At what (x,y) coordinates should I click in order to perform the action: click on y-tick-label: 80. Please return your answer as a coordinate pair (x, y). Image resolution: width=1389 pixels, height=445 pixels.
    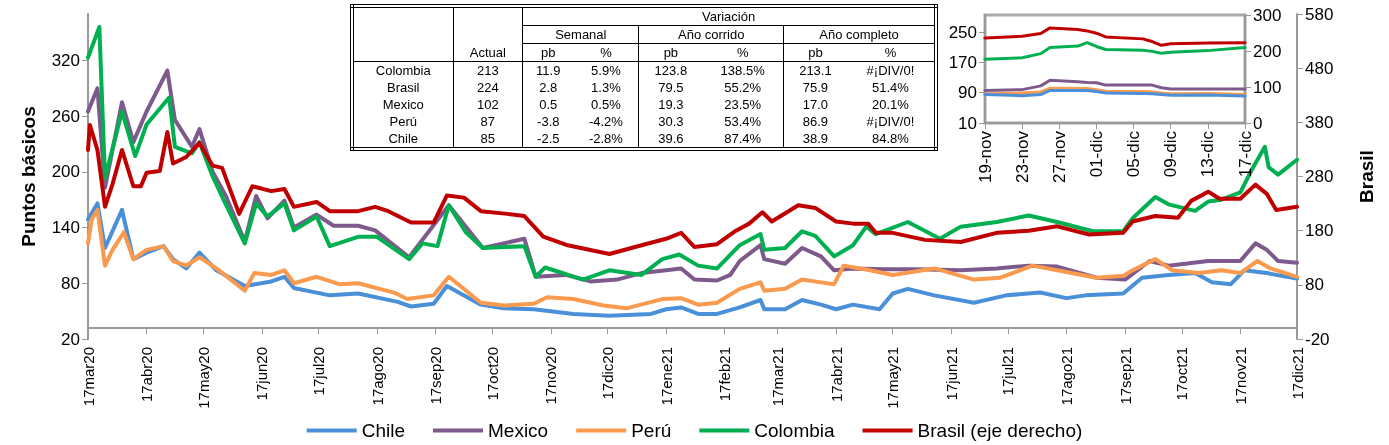
    Looking at the image, I should click on (70, 283).